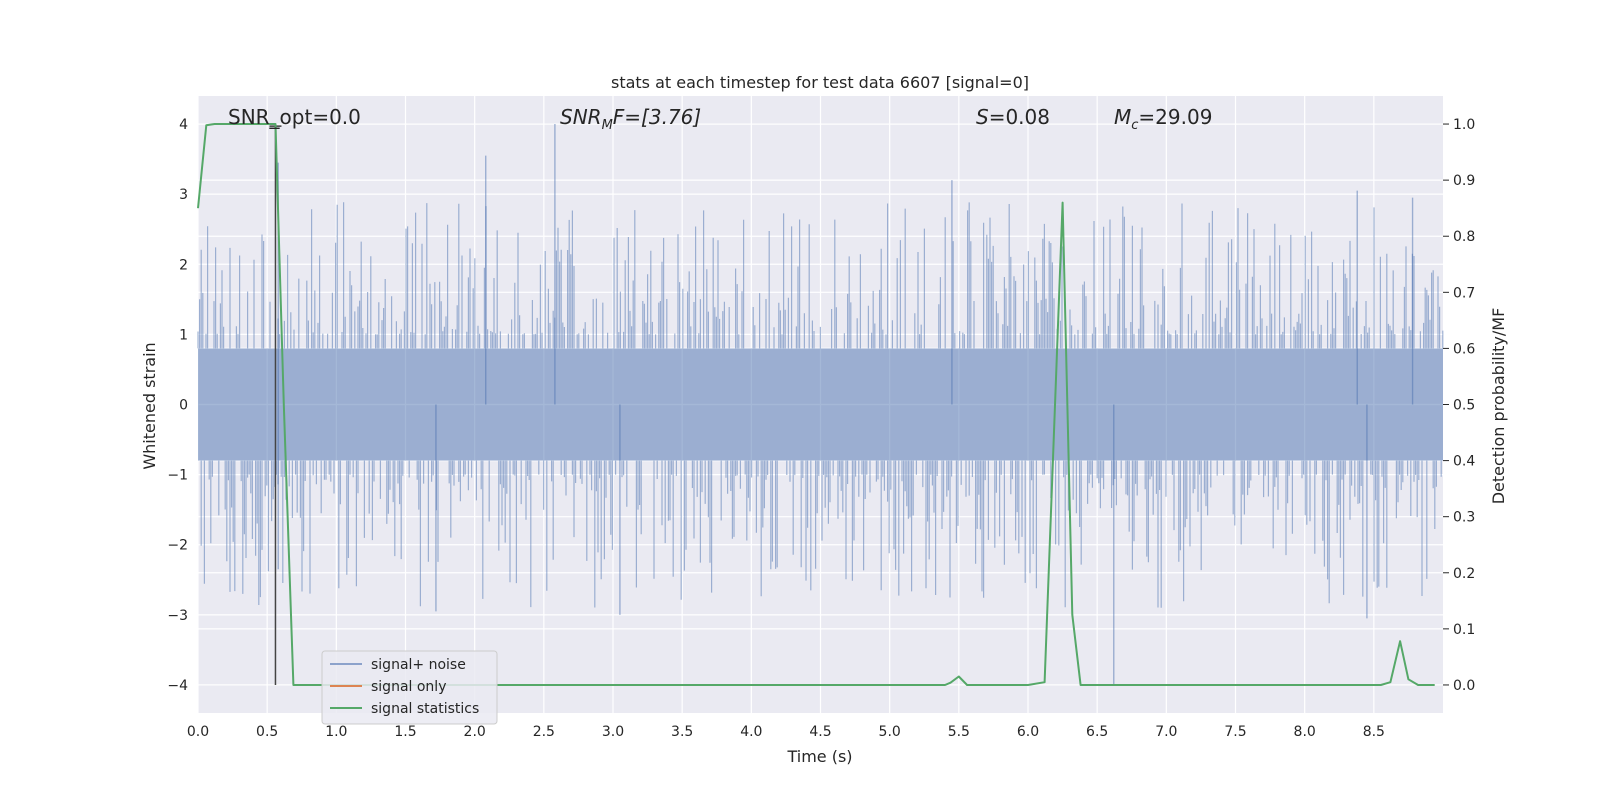  What do you see at coordinates (177, 616) in the screenshot?
I see `y-tick-label: −3` at bounding box center [177, 616].